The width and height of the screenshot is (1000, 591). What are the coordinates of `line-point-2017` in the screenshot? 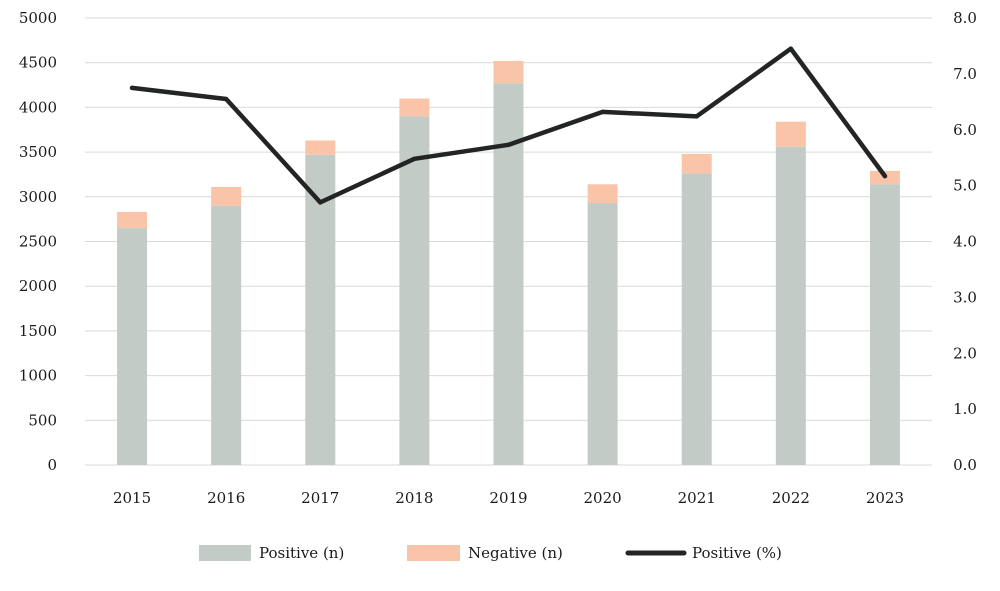 It's located at (320, 202).